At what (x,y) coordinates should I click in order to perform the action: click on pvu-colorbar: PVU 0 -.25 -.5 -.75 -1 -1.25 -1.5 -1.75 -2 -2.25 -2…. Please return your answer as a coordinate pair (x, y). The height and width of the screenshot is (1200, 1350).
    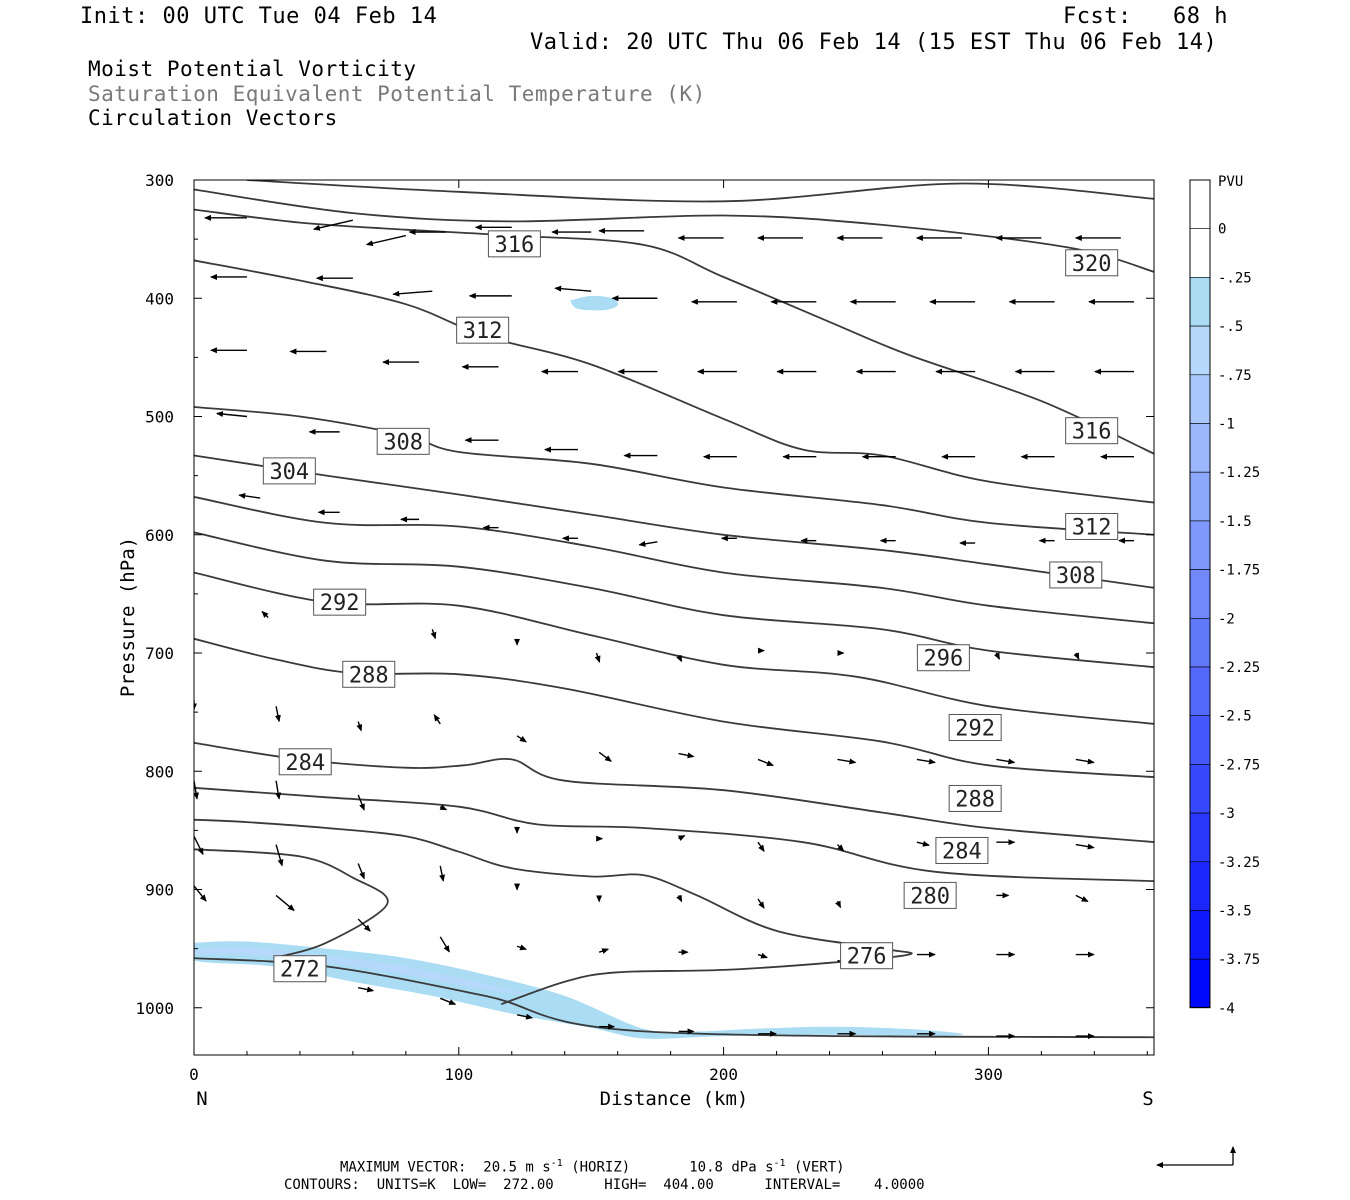
    Looking at the image, I should click on (1224, 595).